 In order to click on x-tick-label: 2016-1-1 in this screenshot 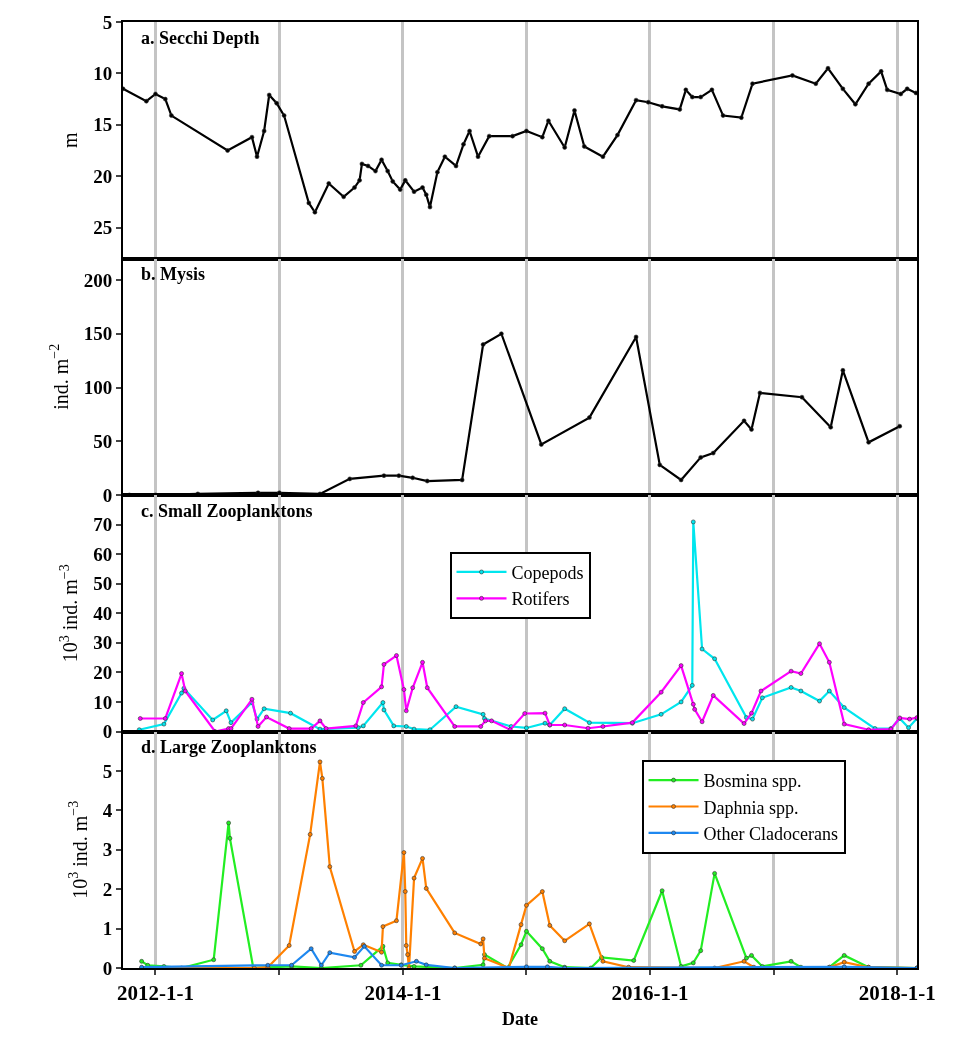, I will do `click(650, 993)`.